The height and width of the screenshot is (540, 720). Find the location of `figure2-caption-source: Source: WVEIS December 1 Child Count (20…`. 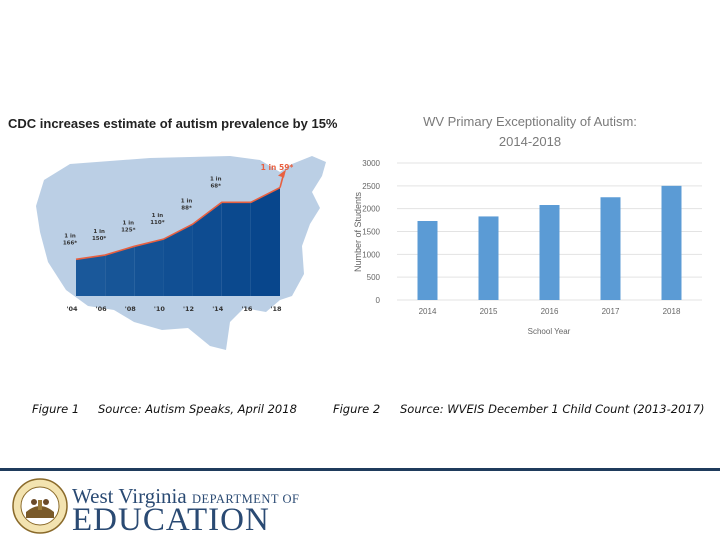

figure2-caption-source: Source: WVEIS December 1 Child Count (20… is located at coordinates (552, 409).